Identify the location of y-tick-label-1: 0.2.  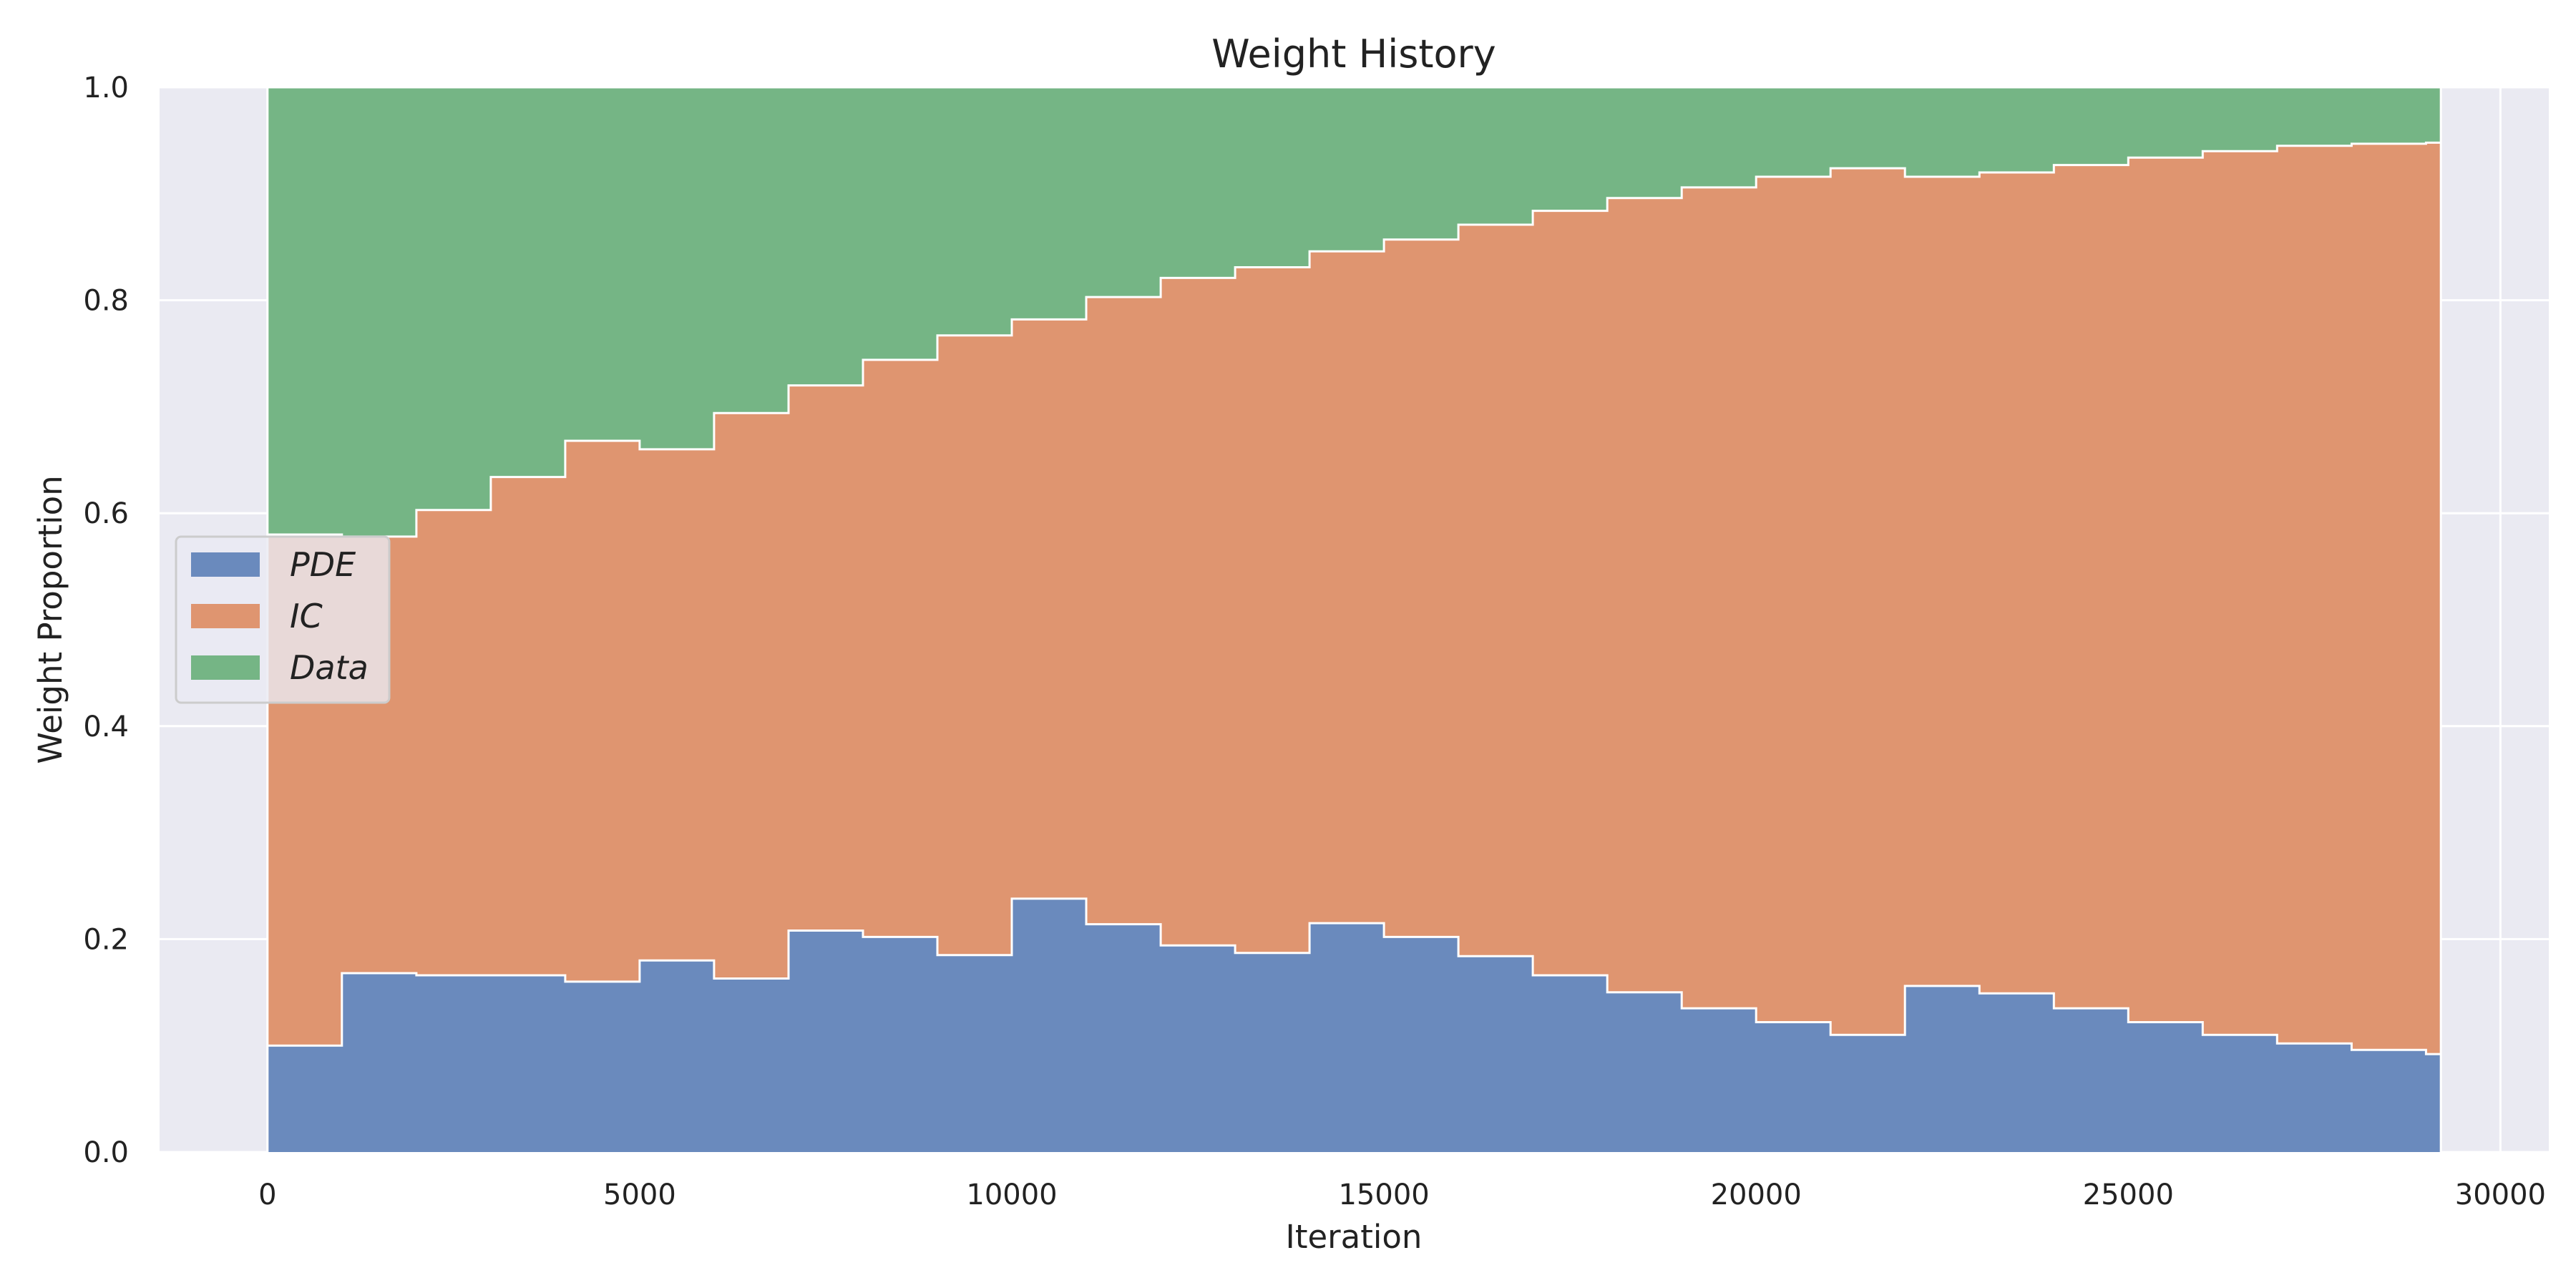
(106, 939).